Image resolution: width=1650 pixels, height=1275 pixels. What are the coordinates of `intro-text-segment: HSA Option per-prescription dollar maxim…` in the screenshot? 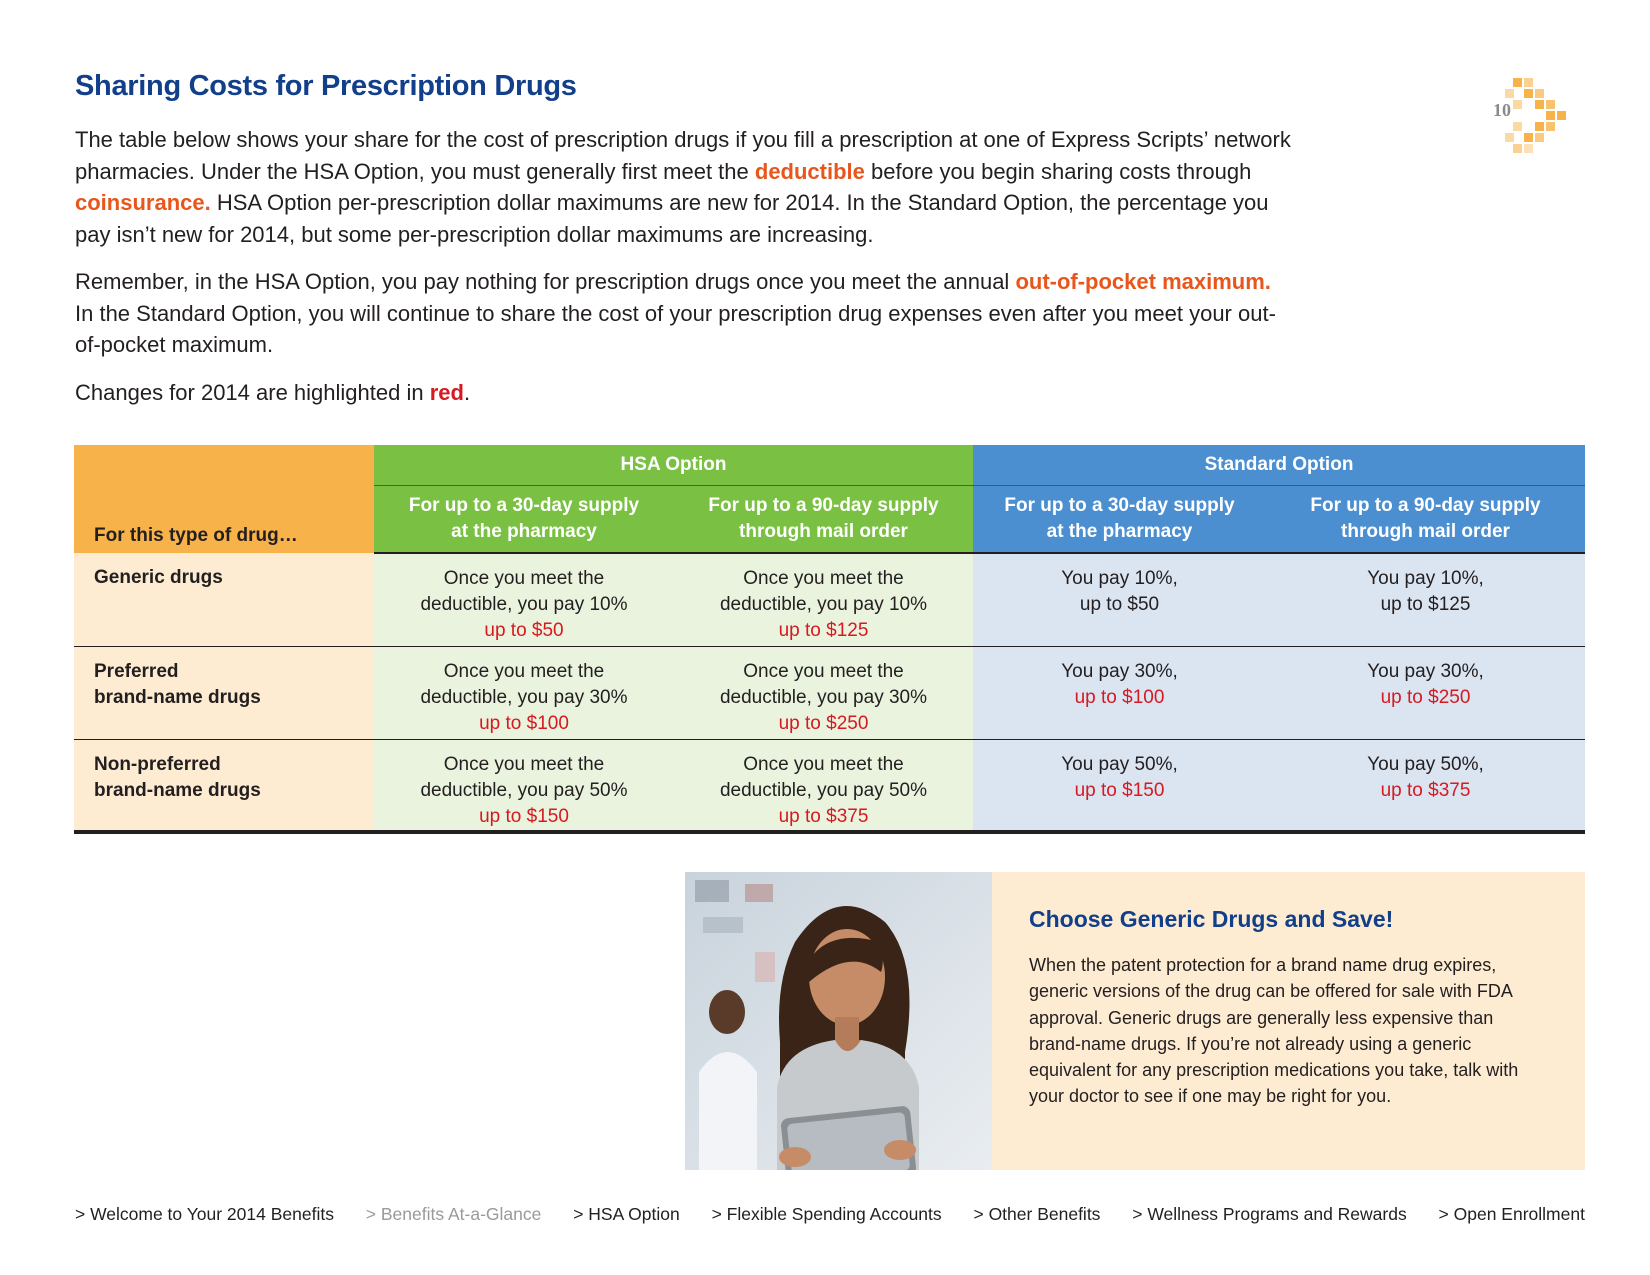 It's located at (672, 218).